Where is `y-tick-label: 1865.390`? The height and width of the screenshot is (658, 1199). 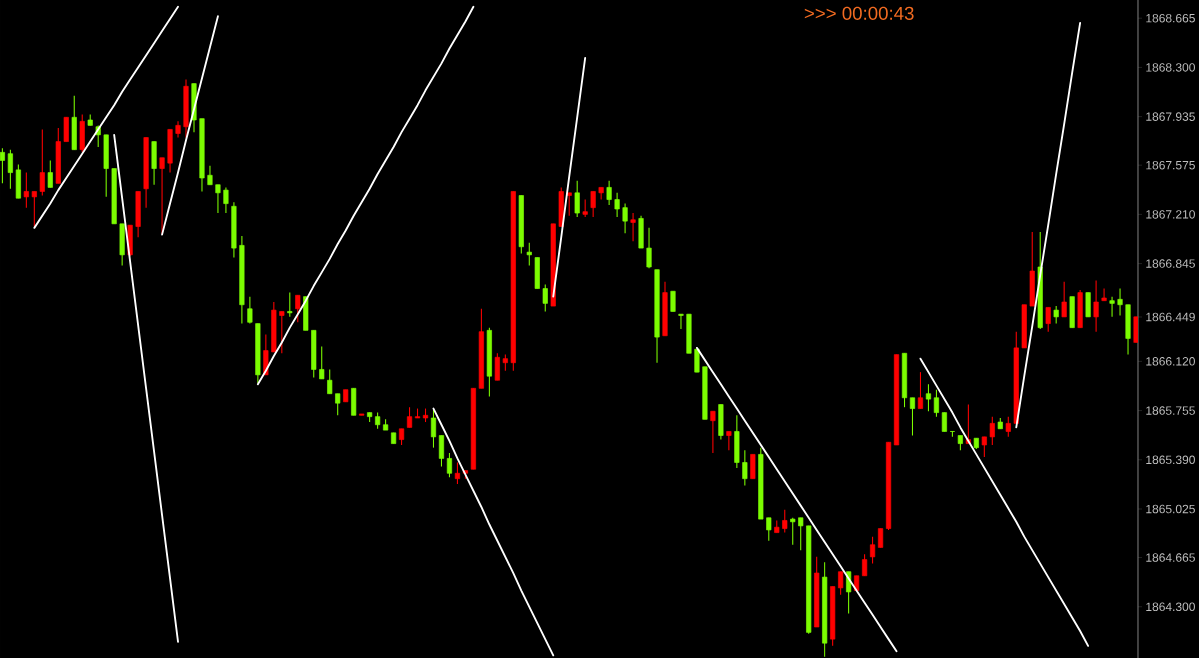 y-tick-label: 1865.390 is located at coordinates (1170, 460).